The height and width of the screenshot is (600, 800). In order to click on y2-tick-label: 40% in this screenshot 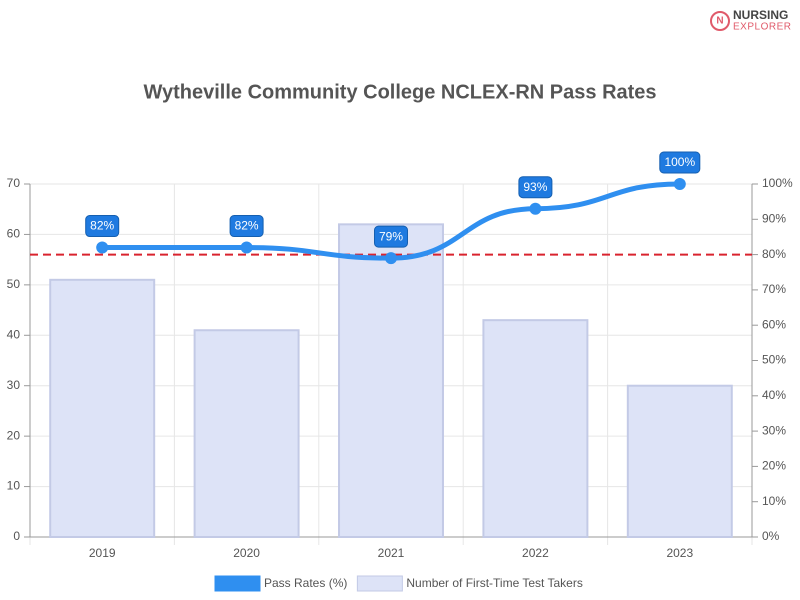, I will do `click(774, 395)`.